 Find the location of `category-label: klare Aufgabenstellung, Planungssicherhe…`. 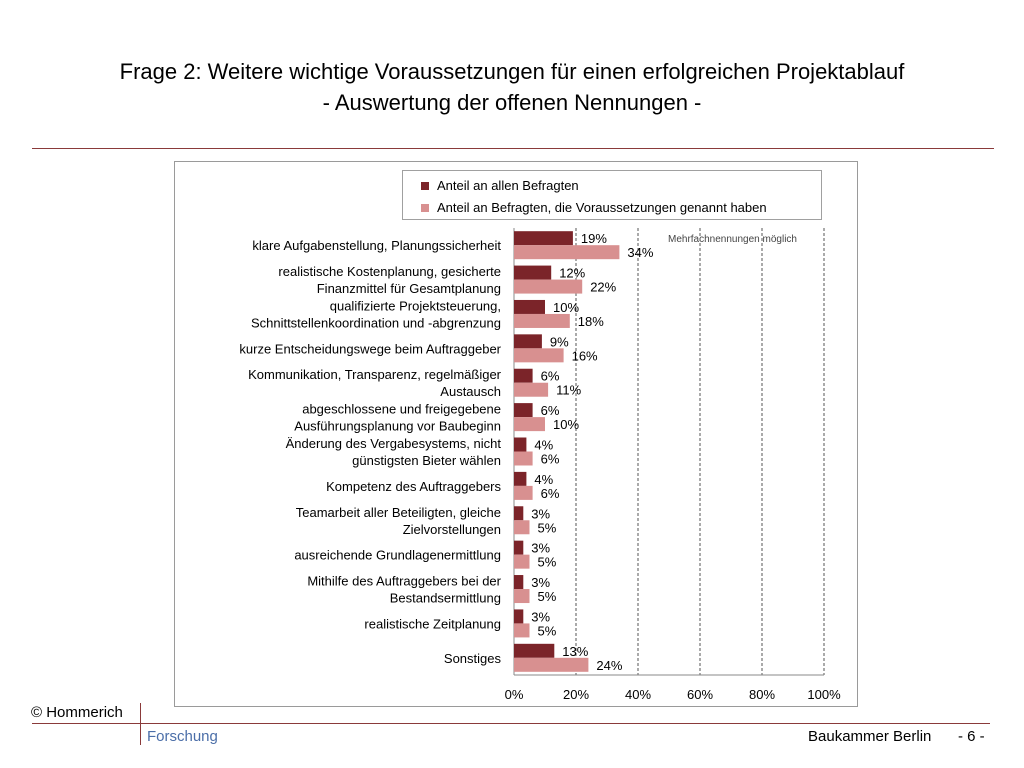

category-label: klare Aufgabenstellung, Planungssicherhe… is located at coordinates (376, 245).